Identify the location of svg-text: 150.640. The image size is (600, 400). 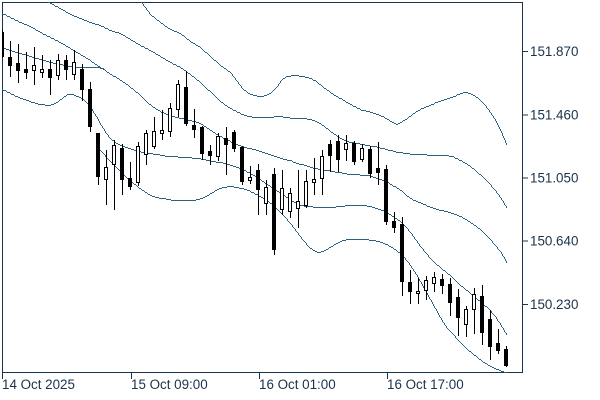
(554, 241).